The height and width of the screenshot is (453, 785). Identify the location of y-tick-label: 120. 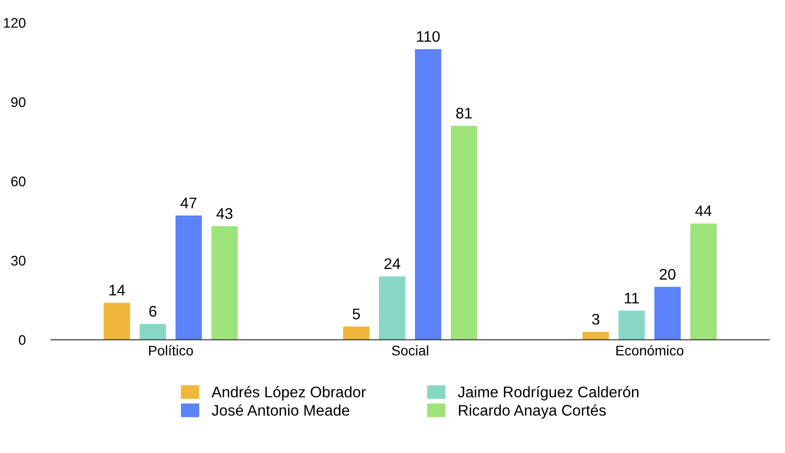
(15, 23).